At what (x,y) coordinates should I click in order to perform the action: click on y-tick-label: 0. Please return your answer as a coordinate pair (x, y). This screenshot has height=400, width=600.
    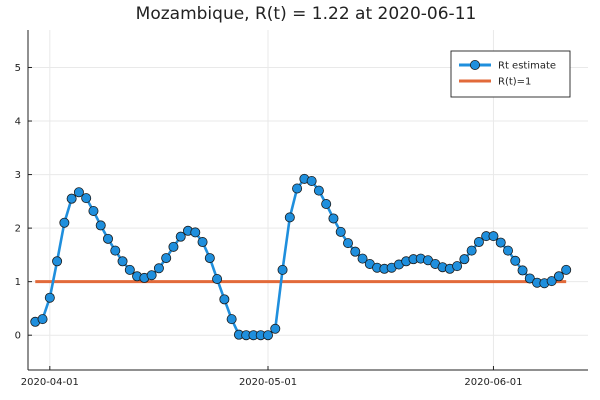
    Looking at the image, I should click on (18, 336).